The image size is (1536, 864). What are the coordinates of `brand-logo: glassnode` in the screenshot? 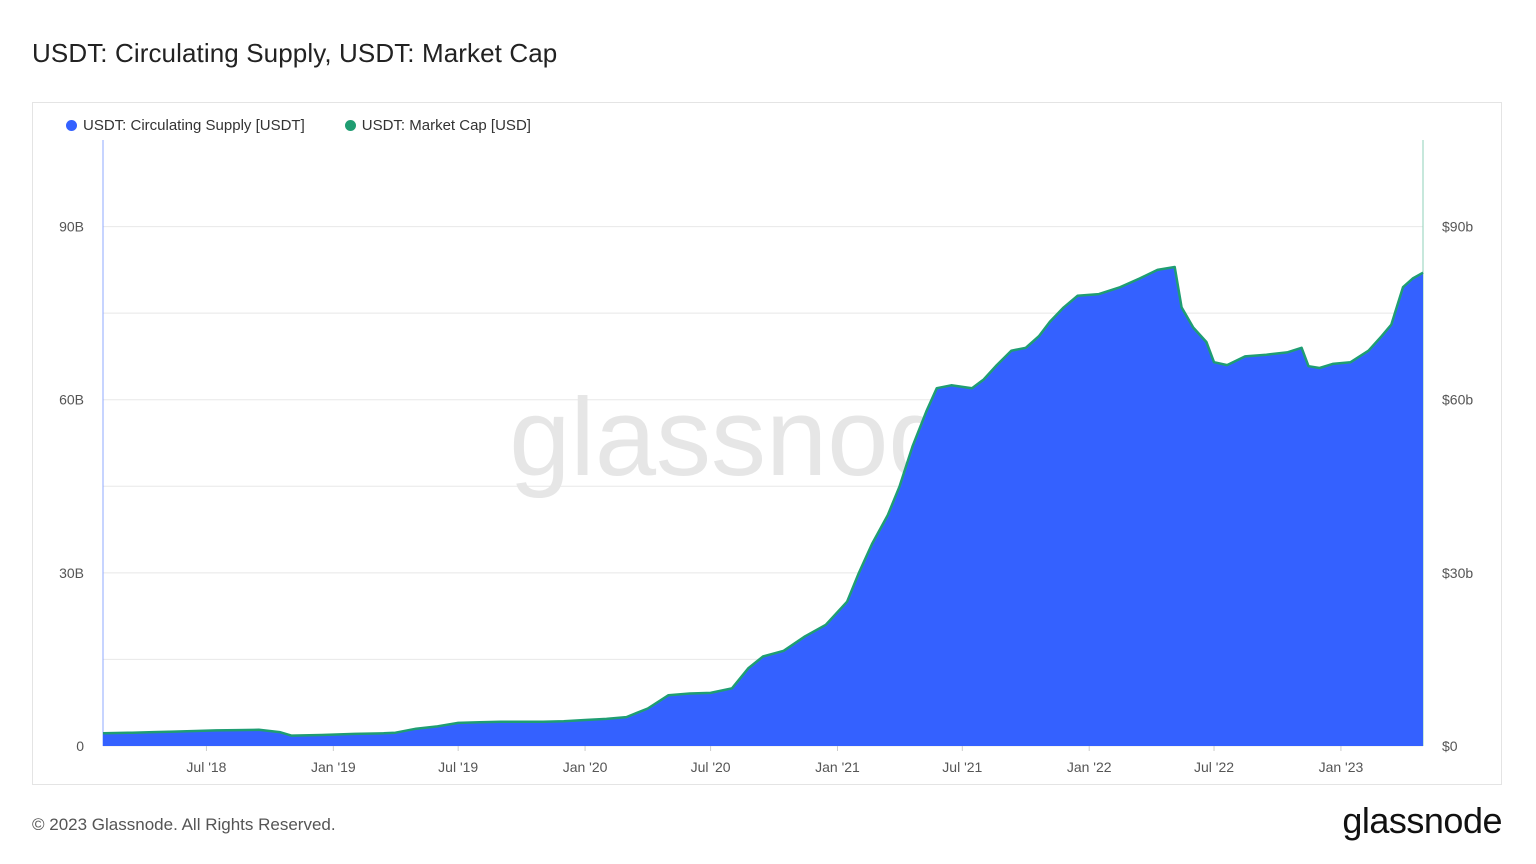 It's located at (1422, 820).